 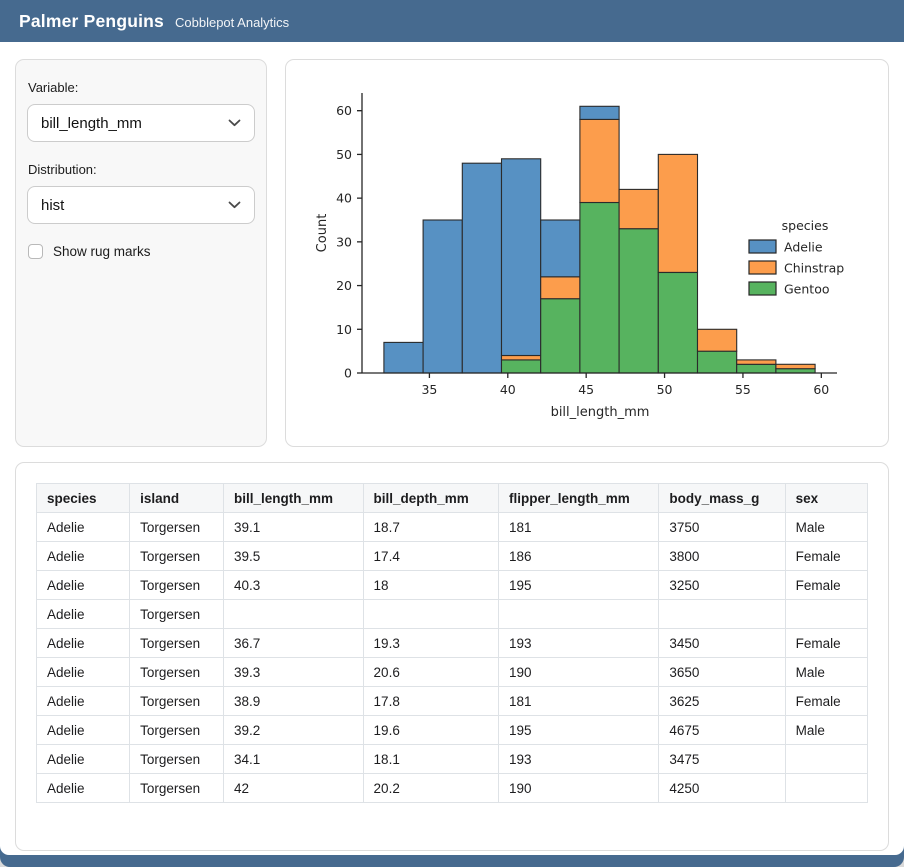 I want to click on distribution-select-value: hist, so click(x=53, y=205).